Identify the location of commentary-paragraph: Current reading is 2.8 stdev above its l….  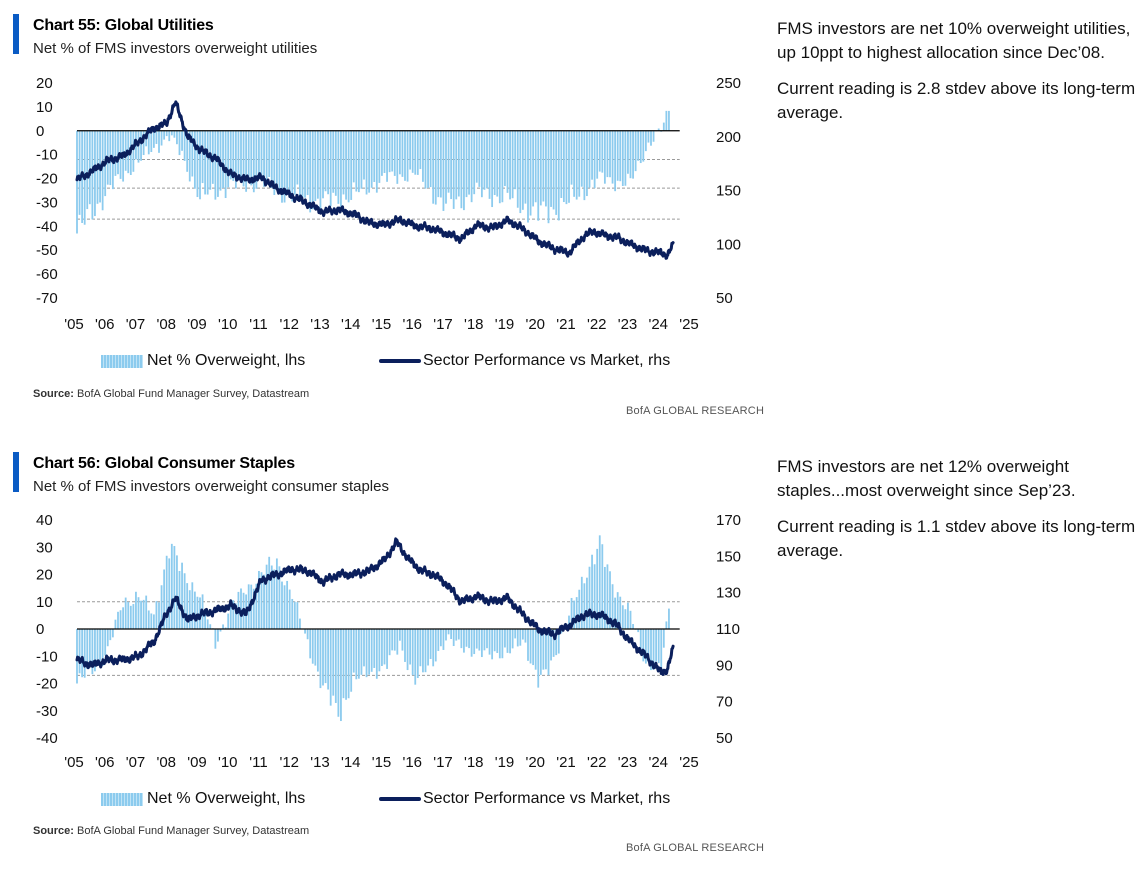
(956, 100).